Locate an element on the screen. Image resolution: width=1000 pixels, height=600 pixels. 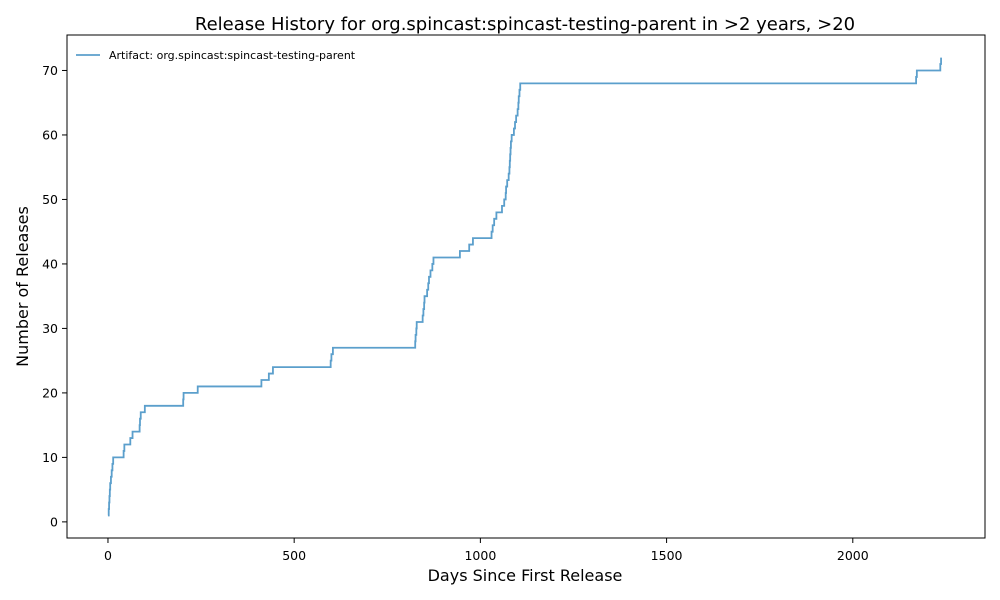
y-tick-label: 20 is located at coordinates (50, 392).